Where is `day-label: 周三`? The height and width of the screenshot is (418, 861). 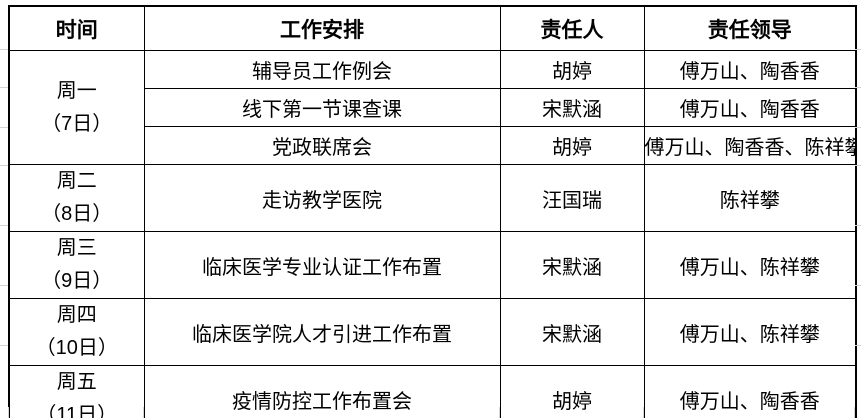
day-label: 周三 is located at coordinates (76, 248).